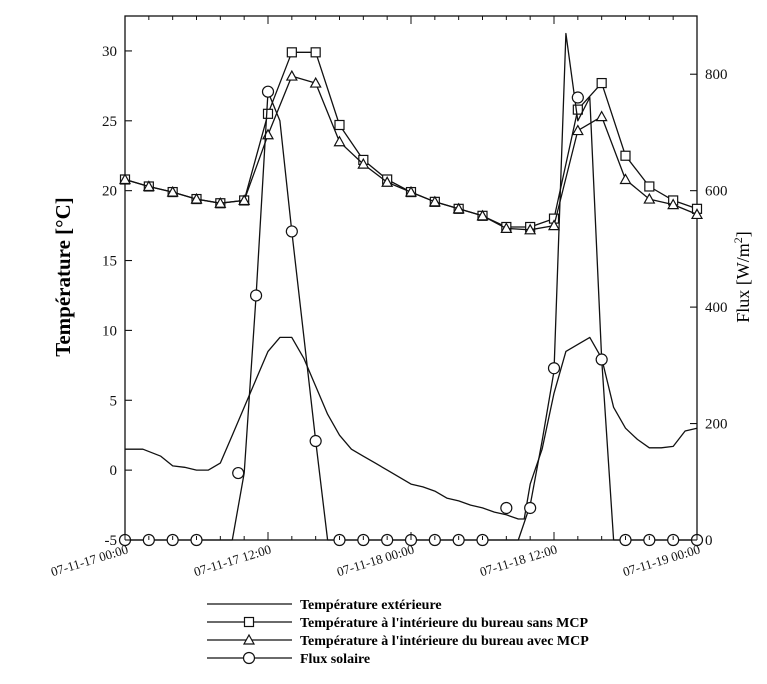 The image size is (767, 684). I want to click on x-tick-label: 07-11-17 12:00, so click(232, 561).